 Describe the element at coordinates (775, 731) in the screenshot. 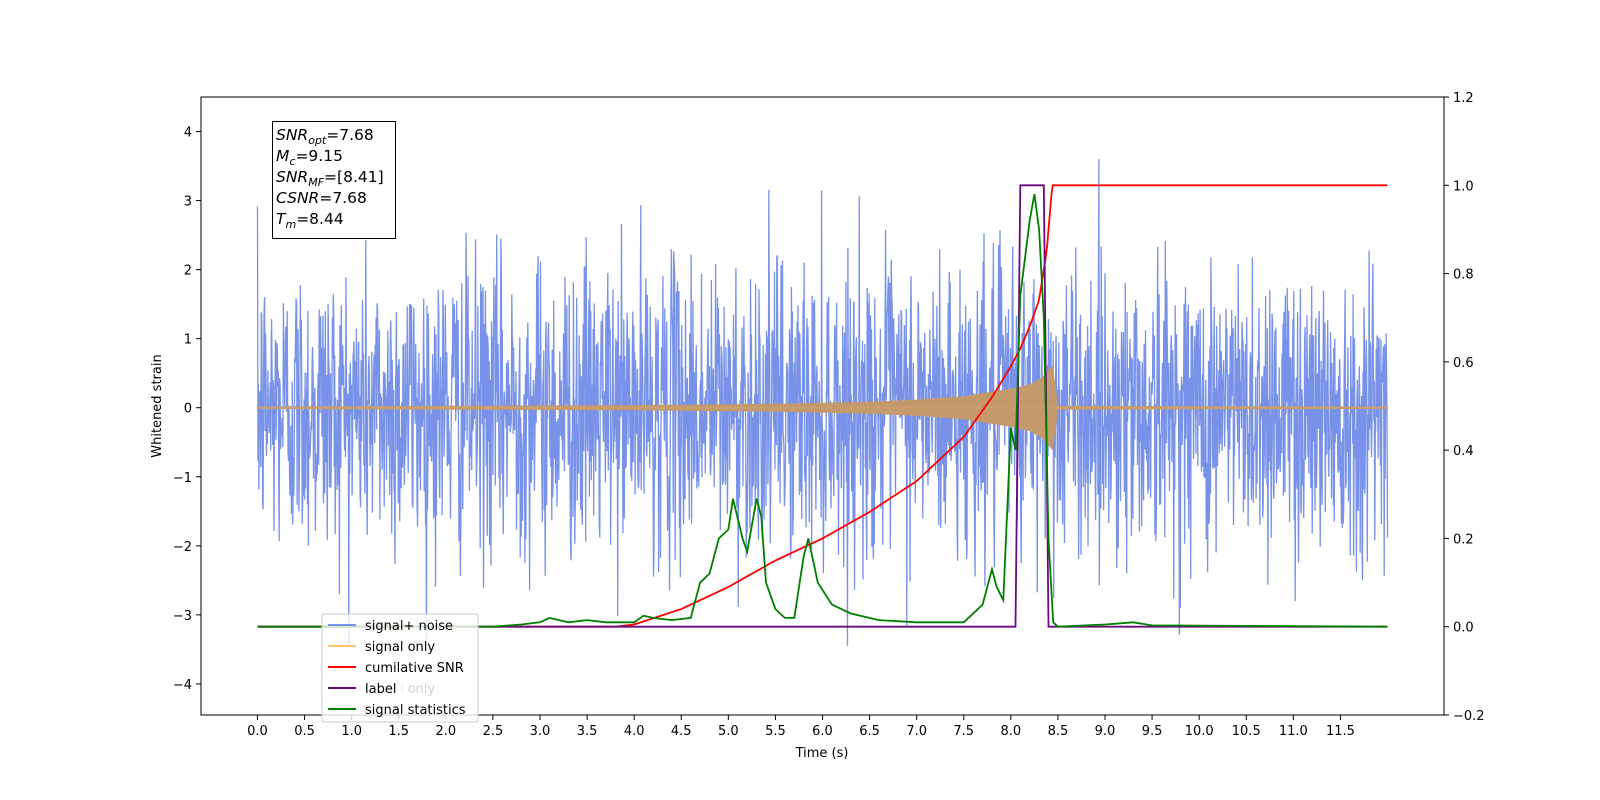

I see `x-tick-label: 5.5` at that location.